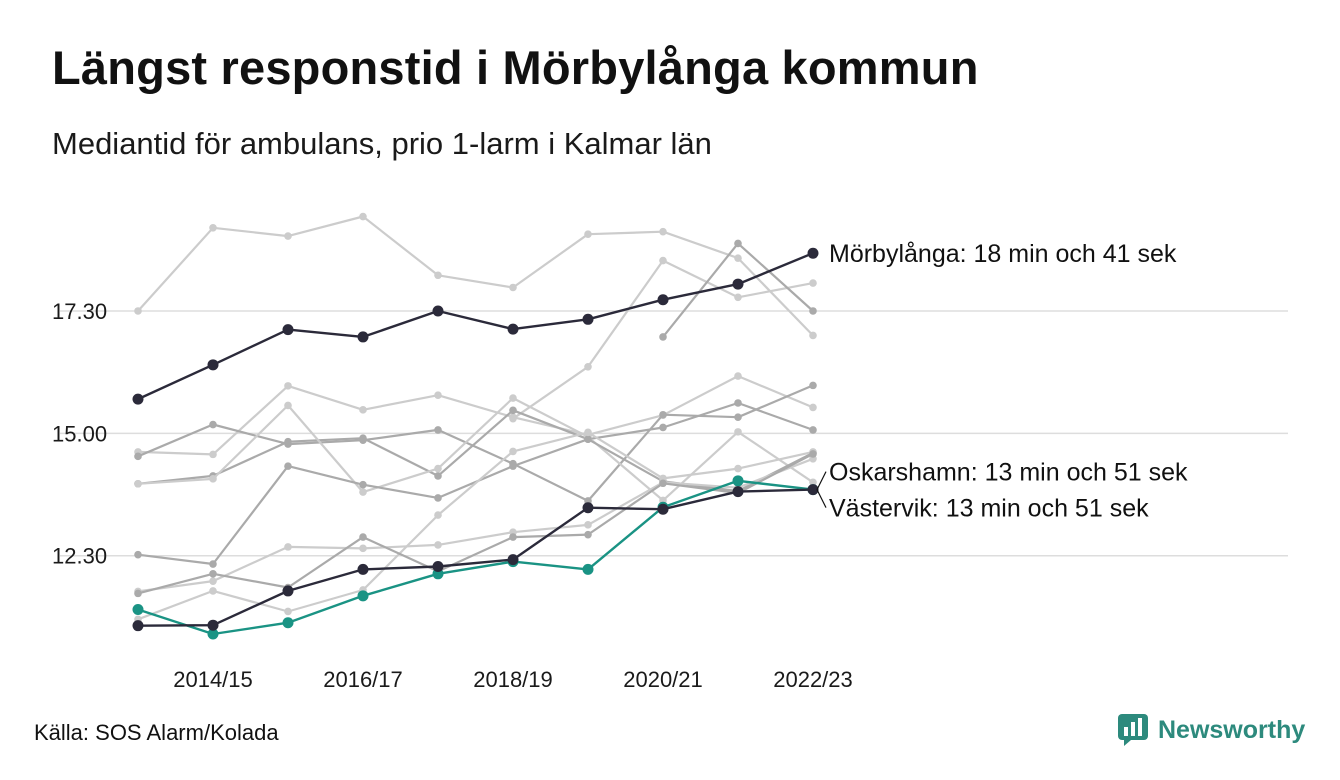 This screenshot has height=780, width=1340. Describe the element at coordinates (1232, 729) in the screenshot. I see `brand-name: Newsworthy` at that location.